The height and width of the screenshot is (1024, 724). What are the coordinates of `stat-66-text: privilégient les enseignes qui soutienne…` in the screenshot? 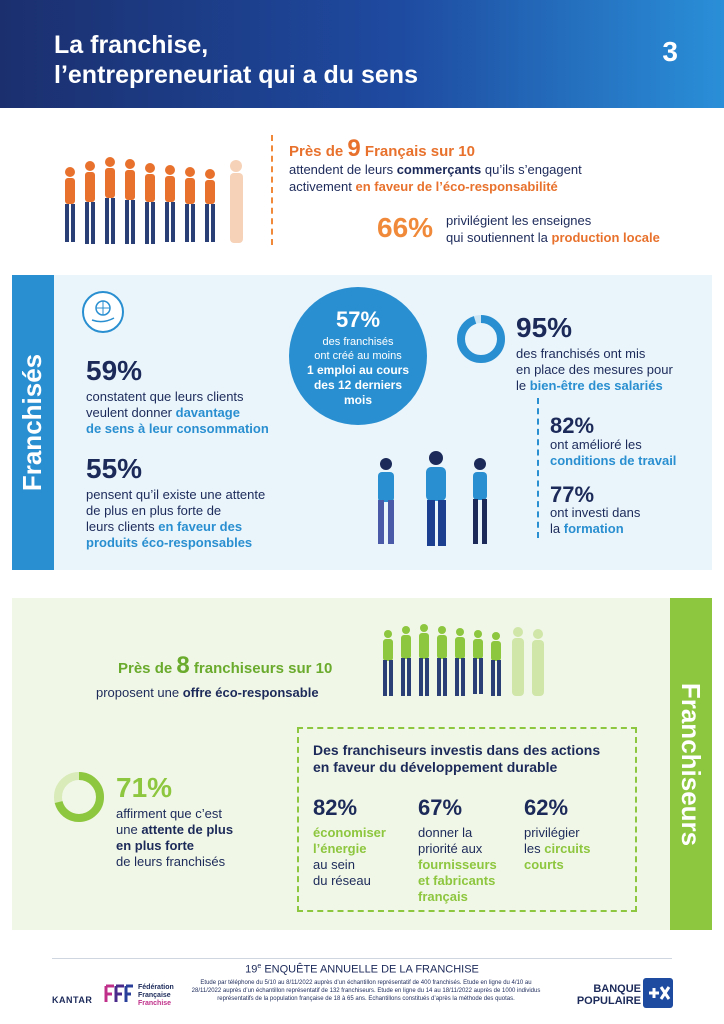 It's located at (553, 229).